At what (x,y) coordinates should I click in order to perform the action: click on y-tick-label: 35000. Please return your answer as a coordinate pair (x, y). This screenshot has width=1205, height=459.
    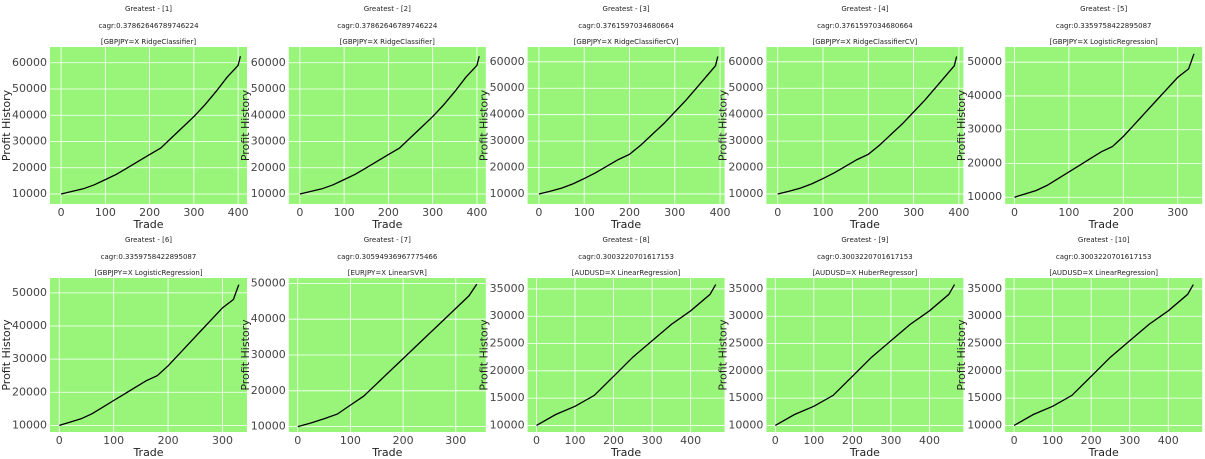
    Looking at the image, I should click on (984, 288).